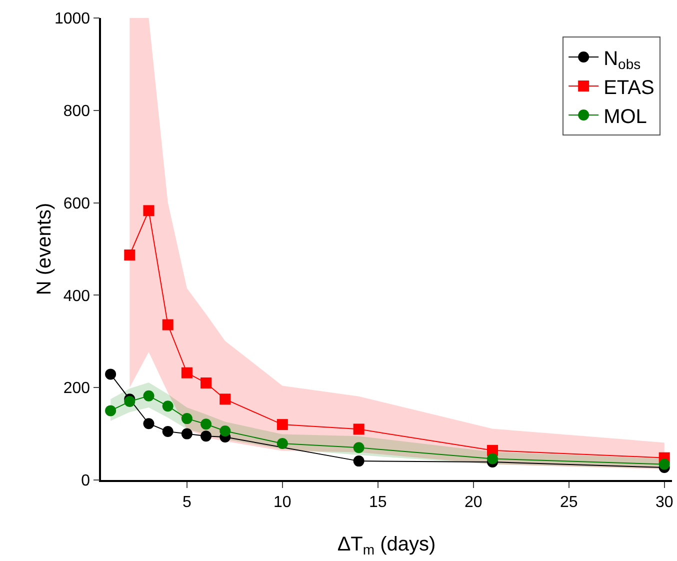 The height and width of the screenshot is (561, 677). Describe the element at coordinates (76, 203) in the screenshot. I see `y-tick-label: 600` at that location.